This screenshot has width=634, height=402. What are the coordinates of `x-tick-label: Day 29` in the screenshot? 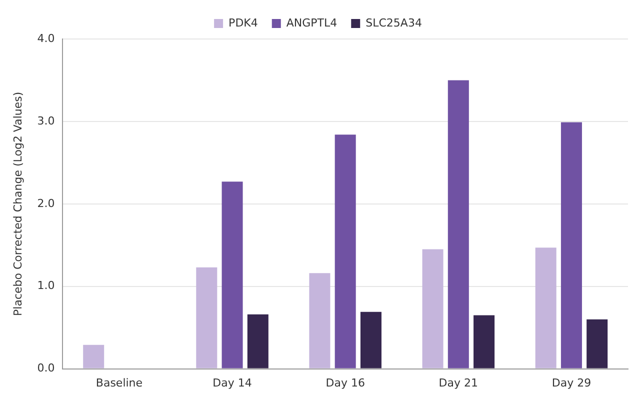 It's located at (572, 383).